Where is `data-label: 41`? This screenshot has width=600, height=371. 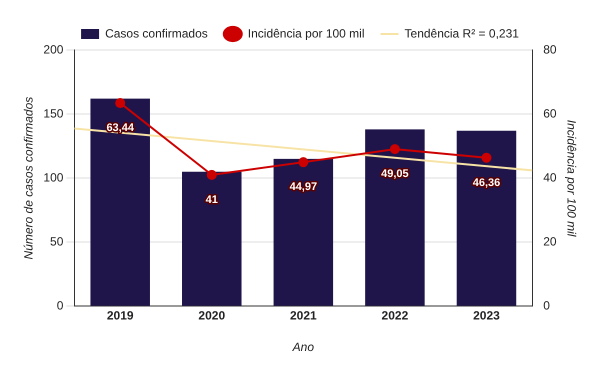
data-label: 41 is located at coordinates (212, 200).